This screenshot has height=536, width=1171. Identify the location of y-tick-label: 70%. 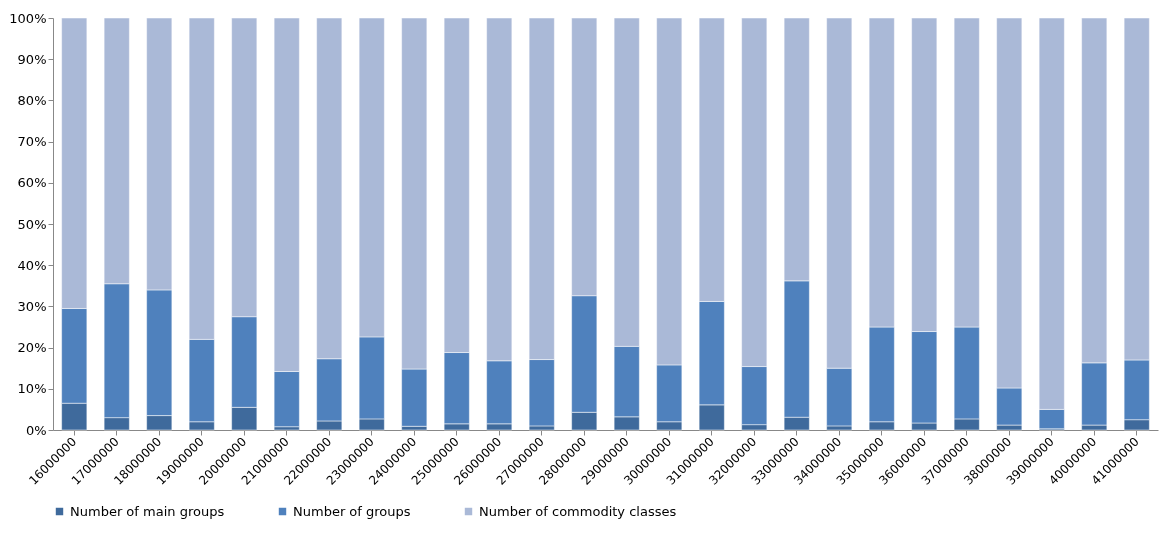
(32, 142).